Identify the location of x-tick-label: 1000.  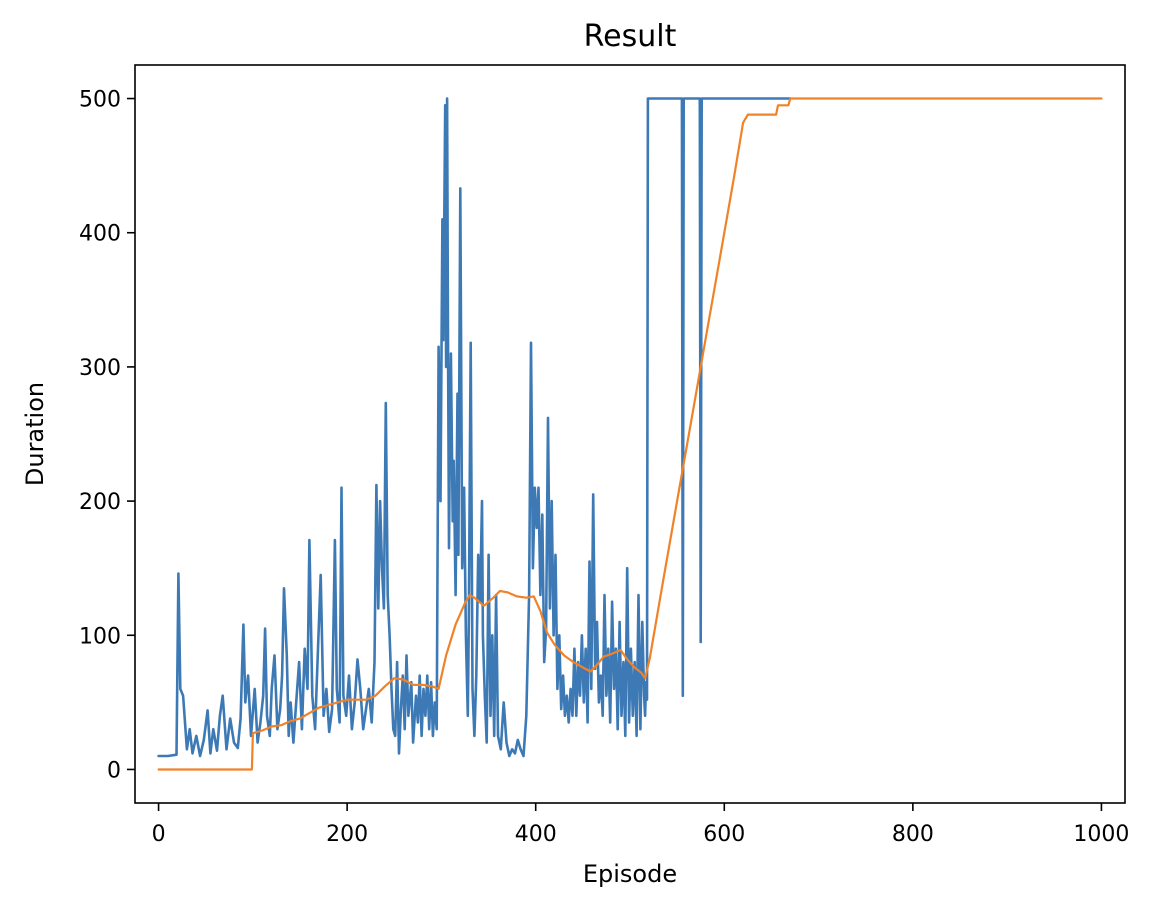
(1101, 834).